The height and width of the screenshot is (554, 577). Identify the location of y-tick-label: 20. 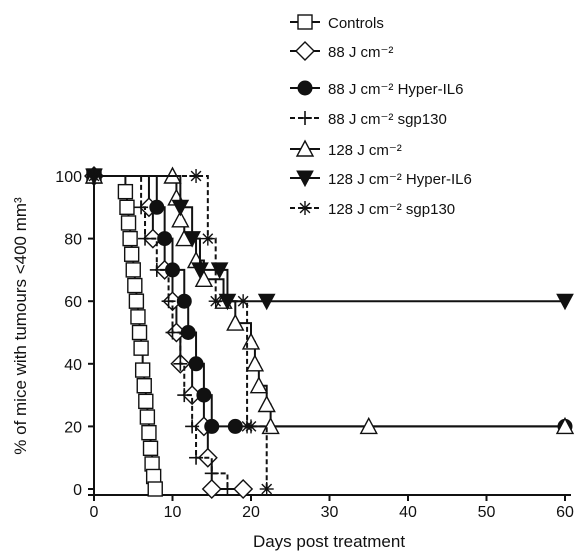
(73, 427).